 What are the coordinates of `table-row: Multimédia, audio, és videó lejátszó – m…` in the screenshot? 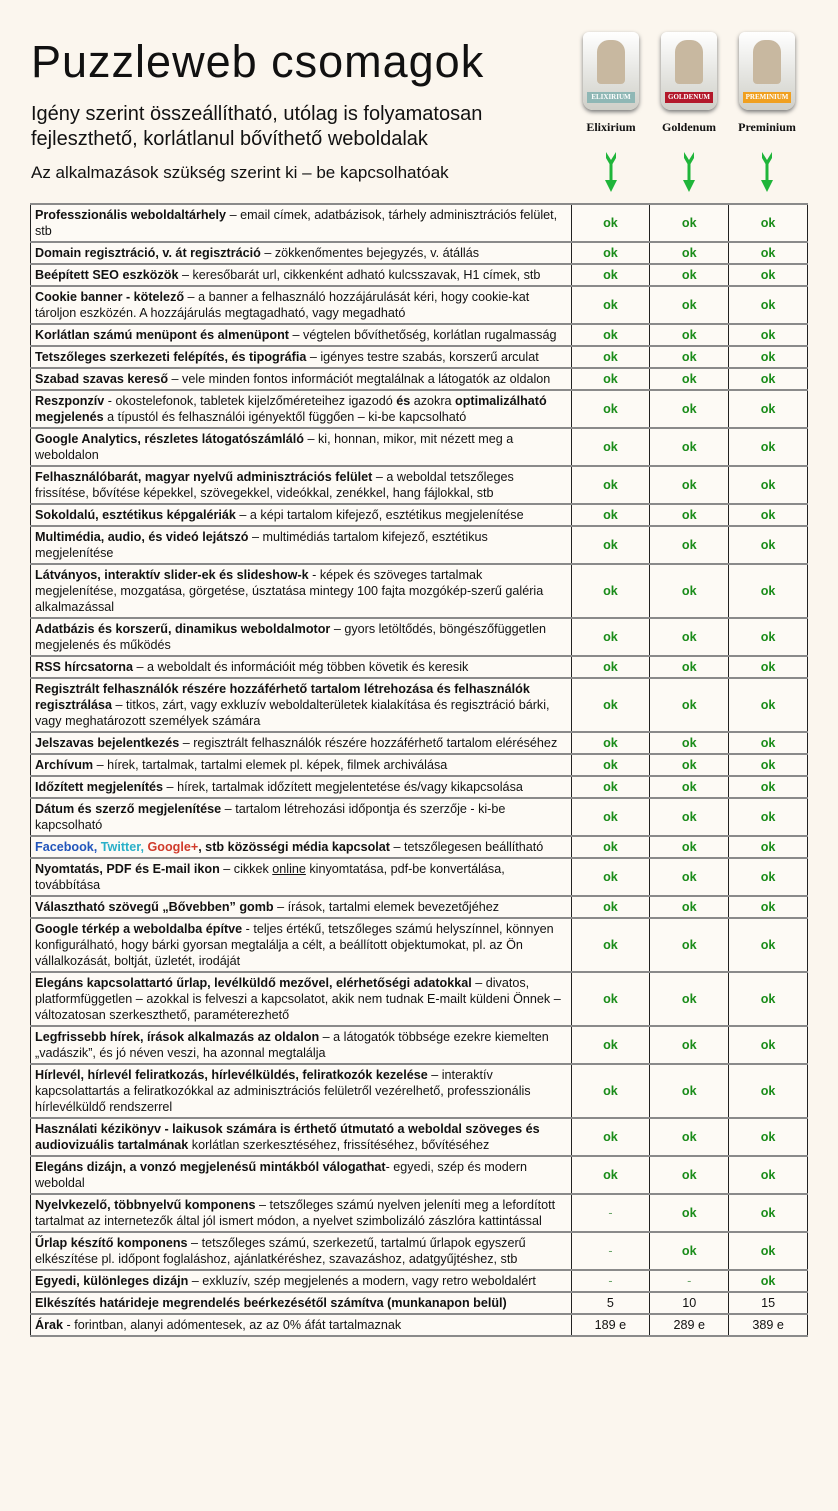 It's located at (419, 545).